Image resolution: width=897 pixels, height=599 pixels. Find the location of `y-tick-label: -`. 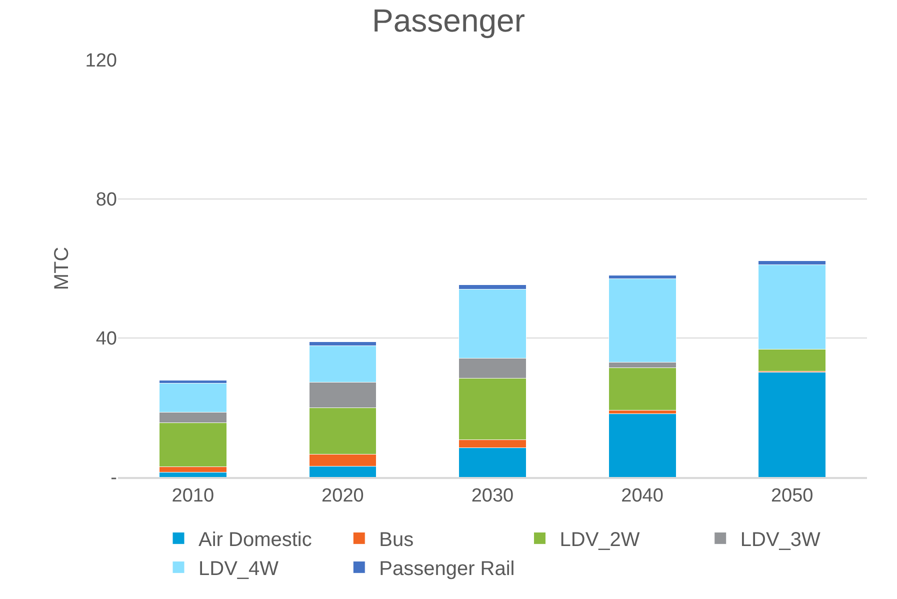

y-tick-label: - is located at coordinates (113, 478).